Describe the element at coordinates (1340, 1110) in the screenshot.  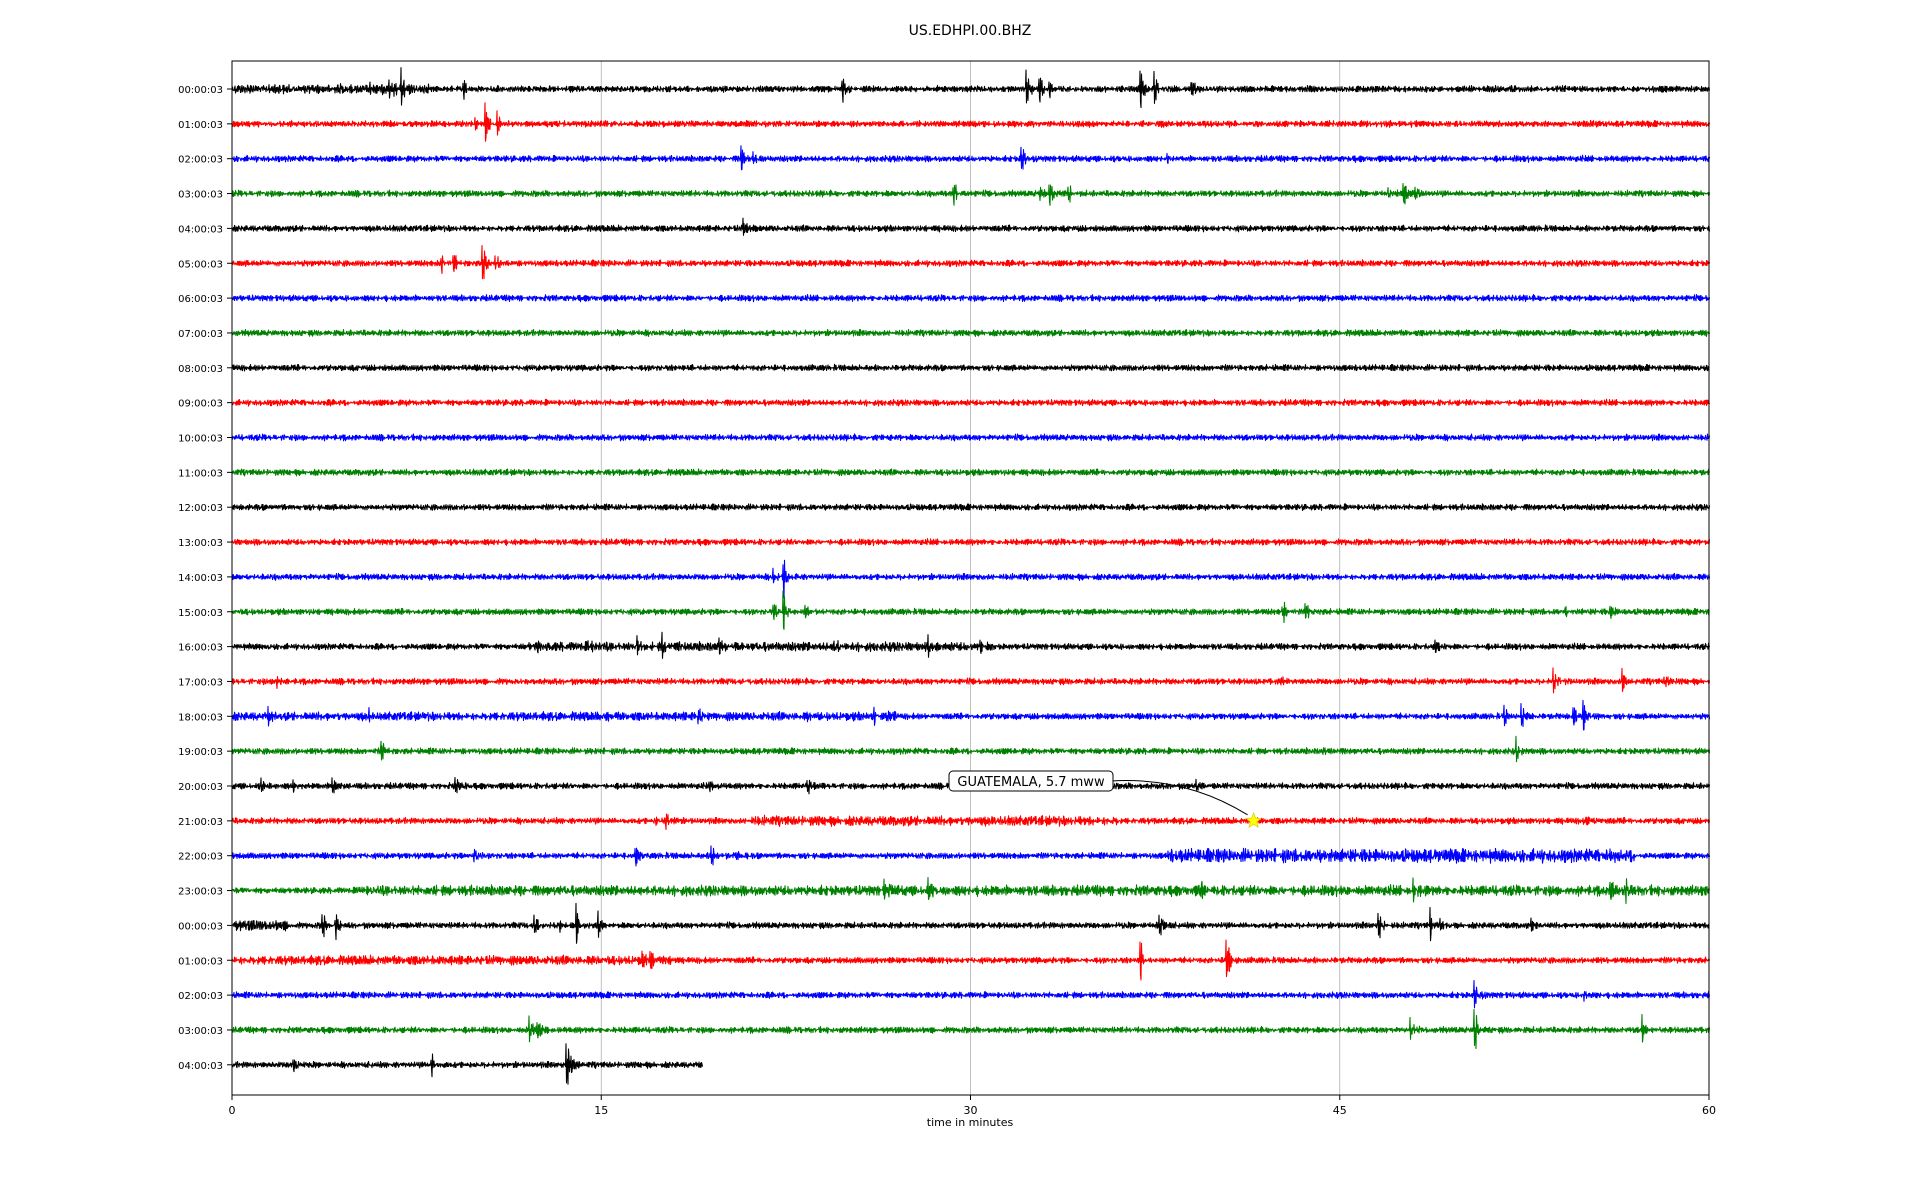
I see `x-tick-label: 45` at that location.